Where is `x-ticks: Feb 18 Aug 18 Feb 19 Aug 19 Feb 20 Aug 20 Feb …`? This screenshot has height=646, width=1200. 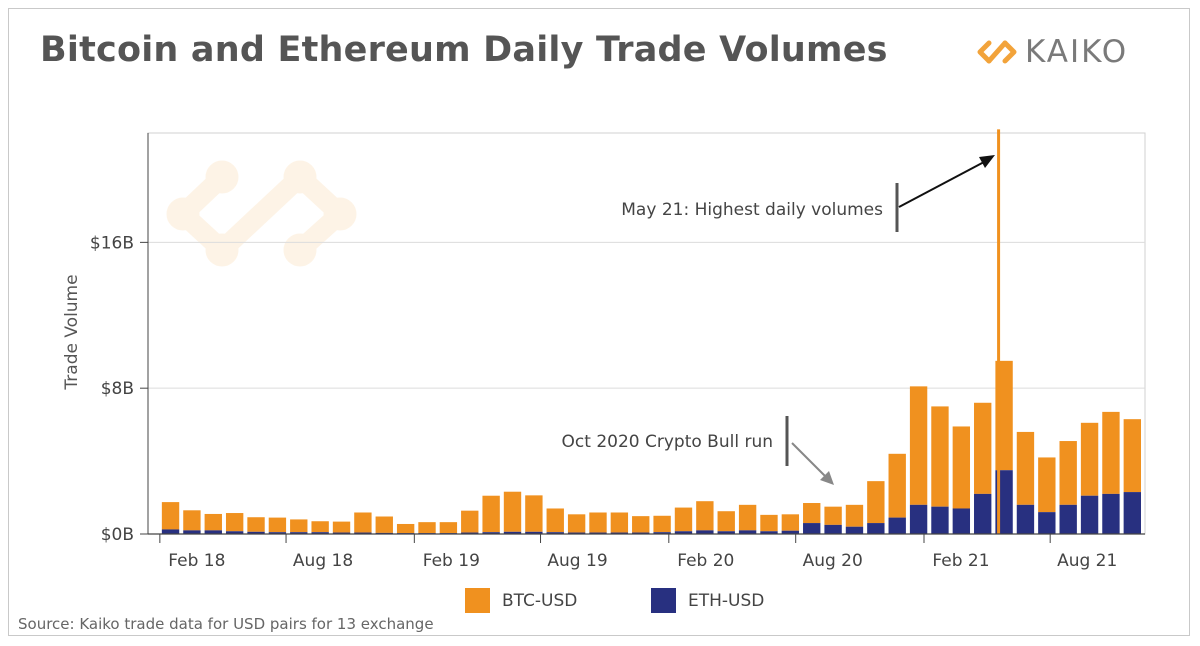 x-ticks: Feb 18 Aug 18 Feb 19 Aug 19 Feb 20 Aug 20 Feb … is located at coordinates (638, 552).